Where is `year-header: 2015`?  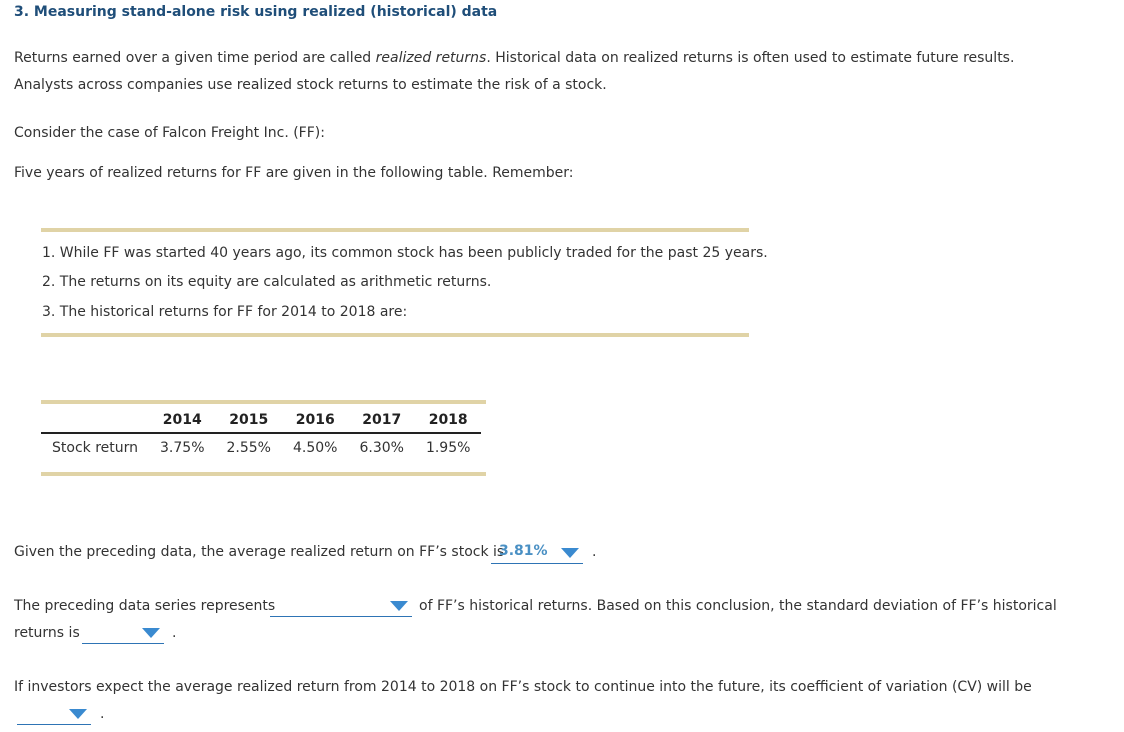
year-header: 2015 is located at coordinates (248, 421).